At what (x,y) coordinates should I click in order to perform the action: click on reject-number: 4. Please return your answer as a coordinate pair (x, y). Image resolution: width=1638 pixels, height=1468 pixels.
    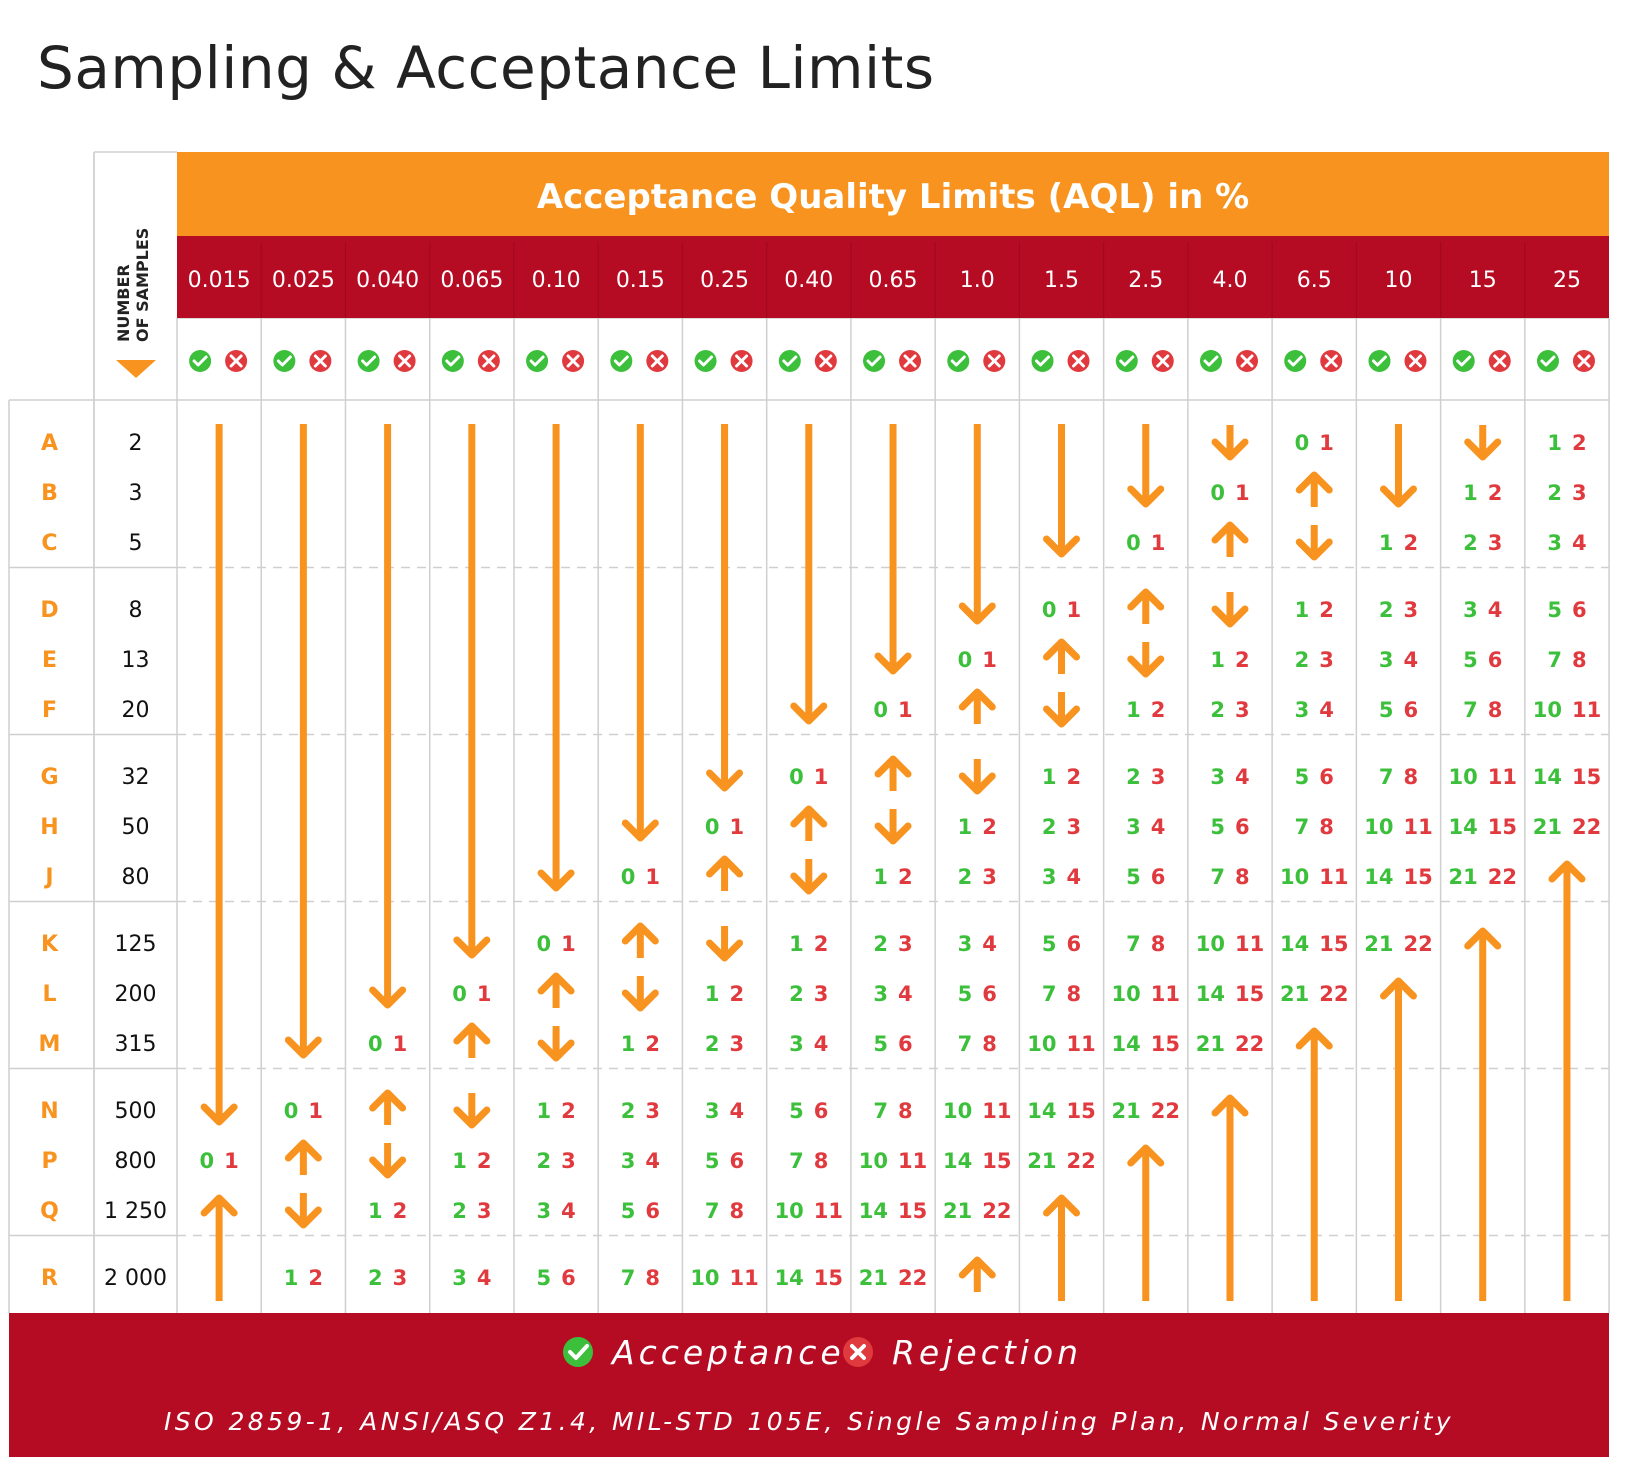
    Looking at the image, I should click on (652, 1161).